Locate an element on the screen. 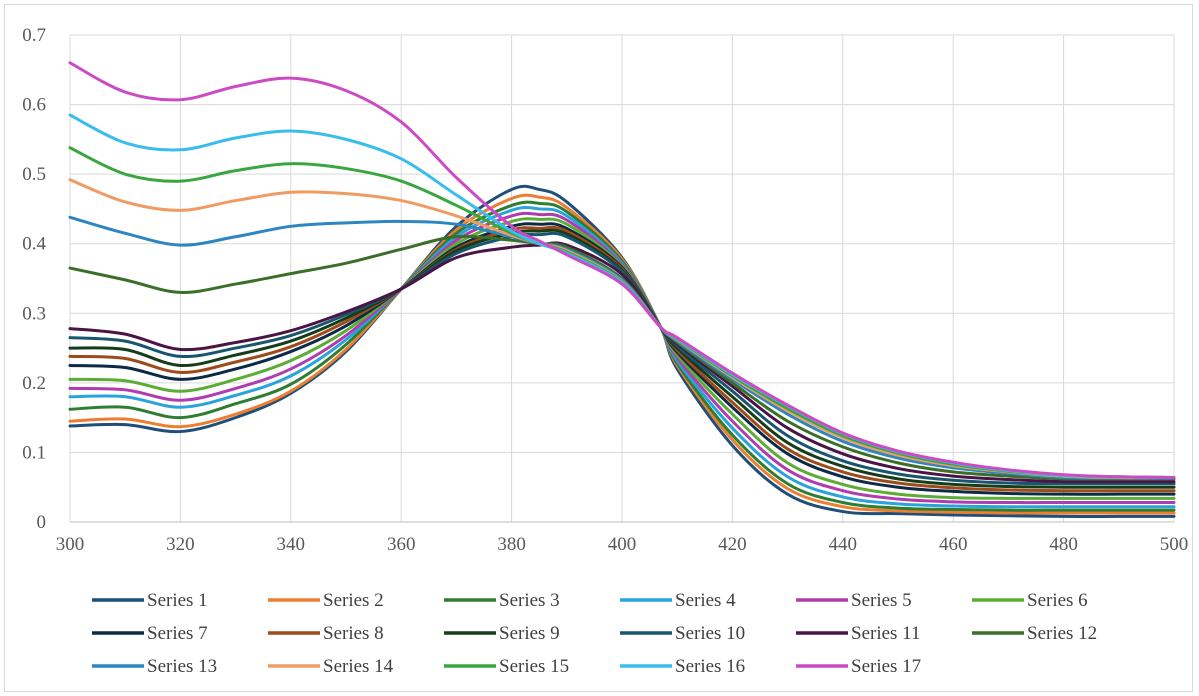 The image size is (1199, 696). x-tick-label: 400 is located at coordinates (622, 544).